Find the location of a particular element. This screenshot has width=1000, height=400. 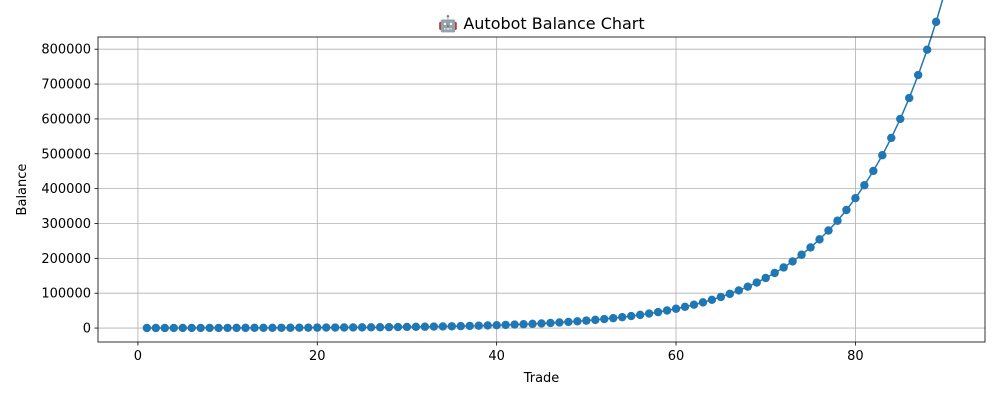

y-tick-label: 500000 is located at coordinates (66, 154).